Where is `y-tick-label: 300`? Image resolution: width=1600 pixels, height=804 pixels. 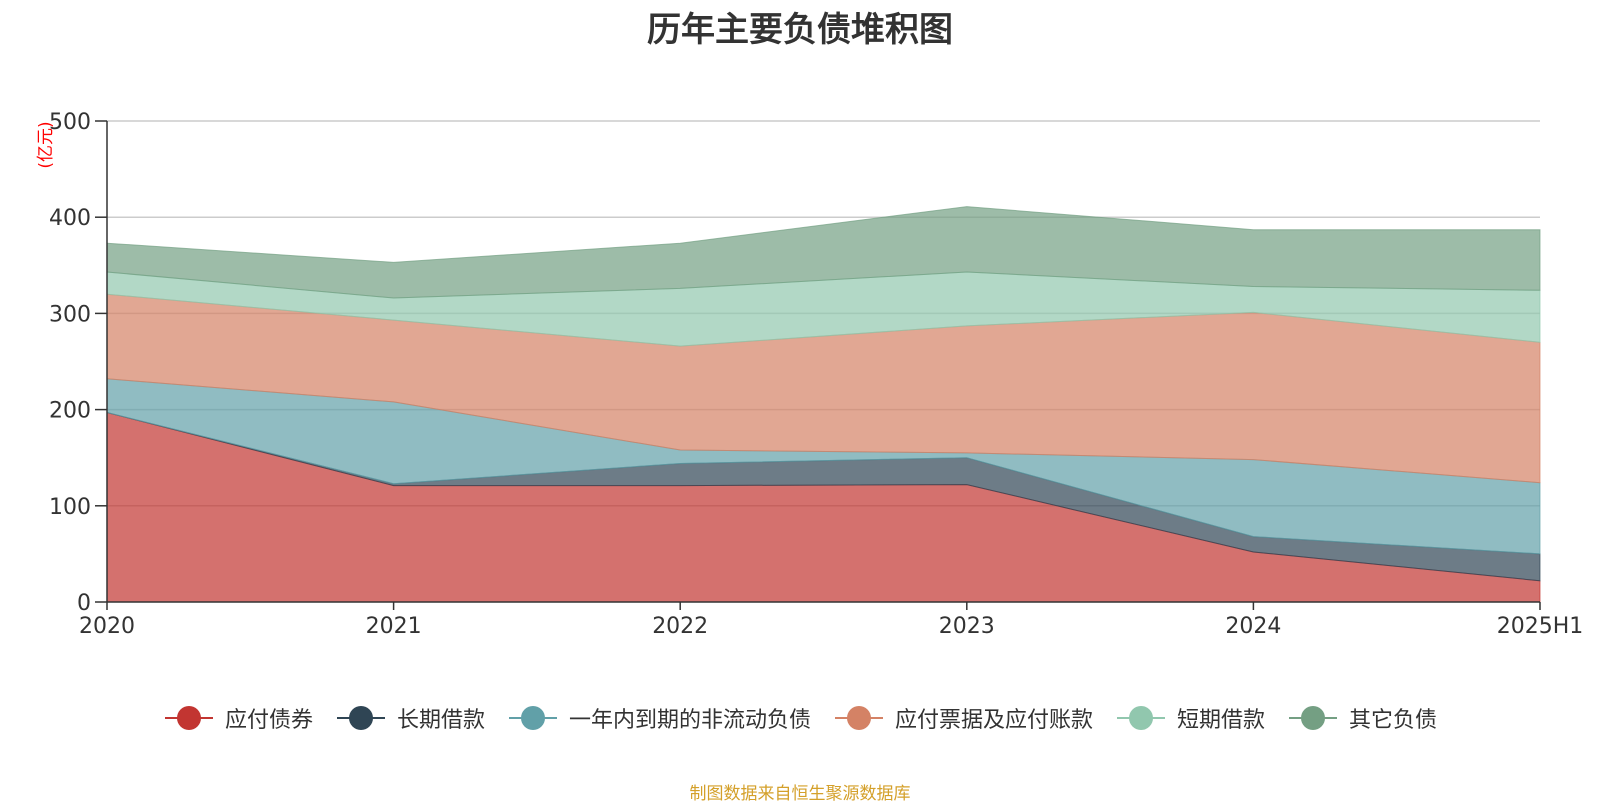 y-tick-label: 300 is located at coordinates (70, 314).